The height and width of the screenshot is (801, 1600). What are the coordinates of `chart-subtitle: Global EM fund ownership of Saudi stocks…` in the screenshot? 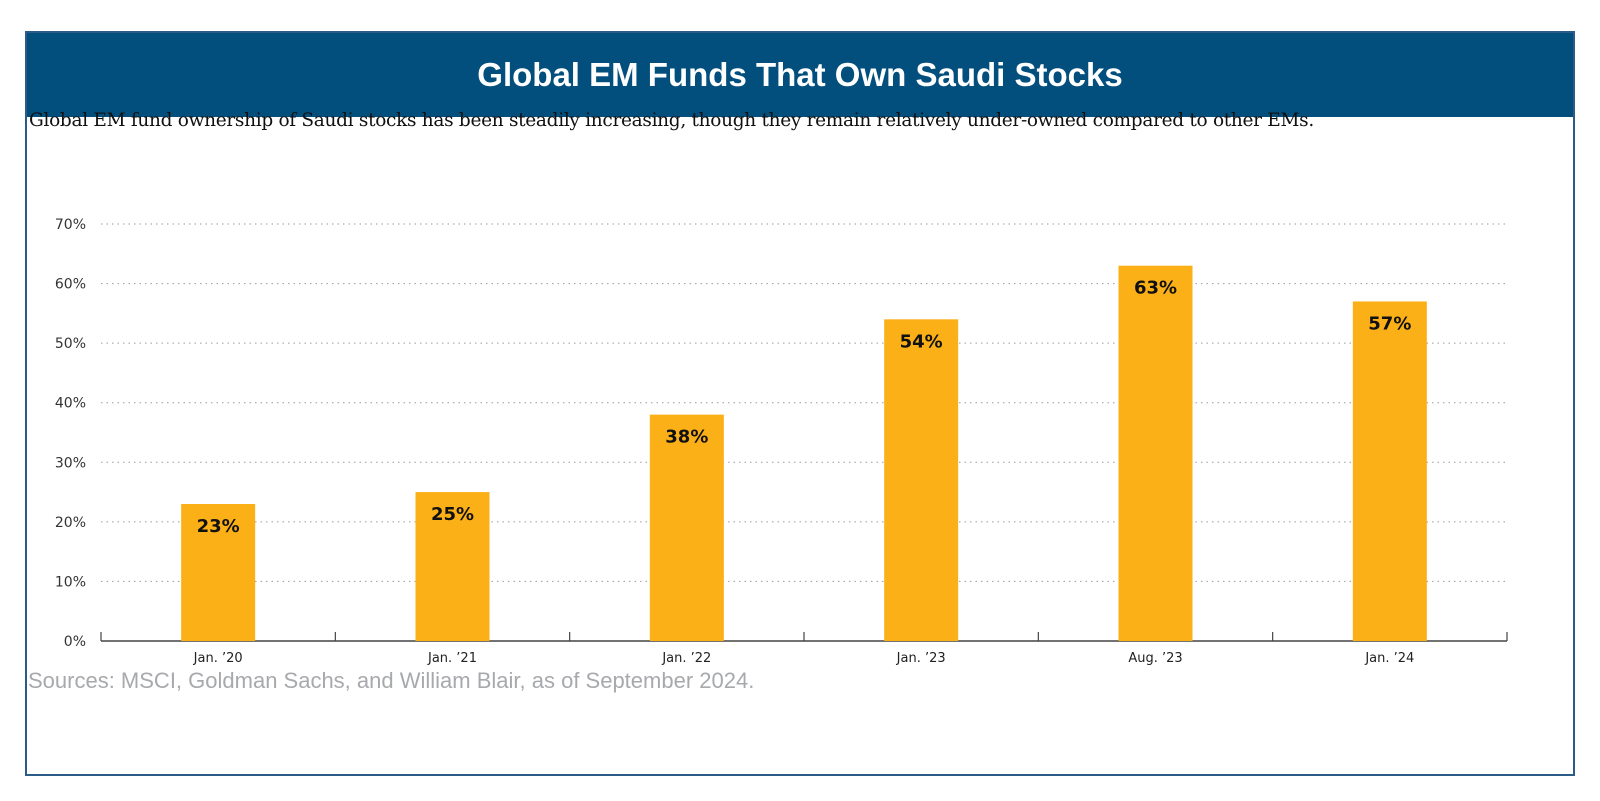 It's located at (671, 120).